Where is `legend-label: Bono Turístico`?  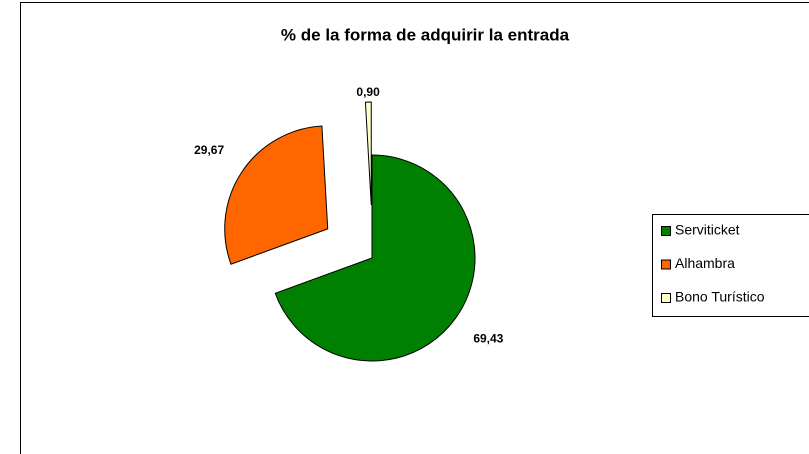
legend-label: Bono Turístico is located at coordinates (720, 297).